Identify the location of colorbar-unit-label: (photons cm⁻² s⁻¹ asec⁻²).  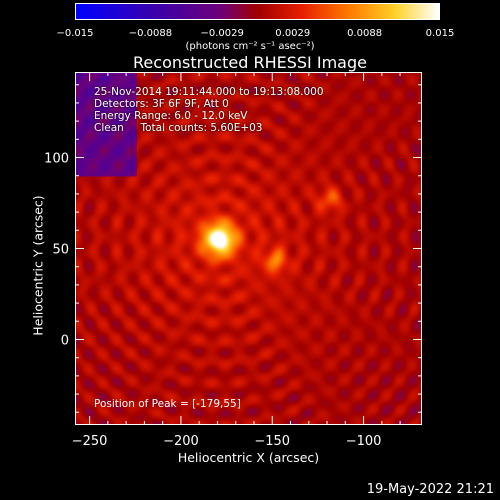
(250, 46).